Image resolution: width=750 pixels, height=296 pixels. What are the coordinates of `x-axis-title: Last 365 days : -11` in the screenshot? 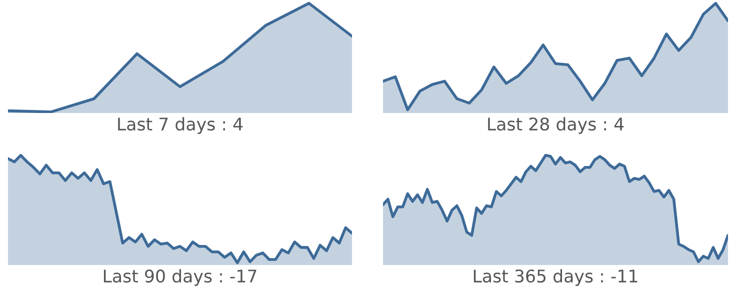 It's located at (556, 277).